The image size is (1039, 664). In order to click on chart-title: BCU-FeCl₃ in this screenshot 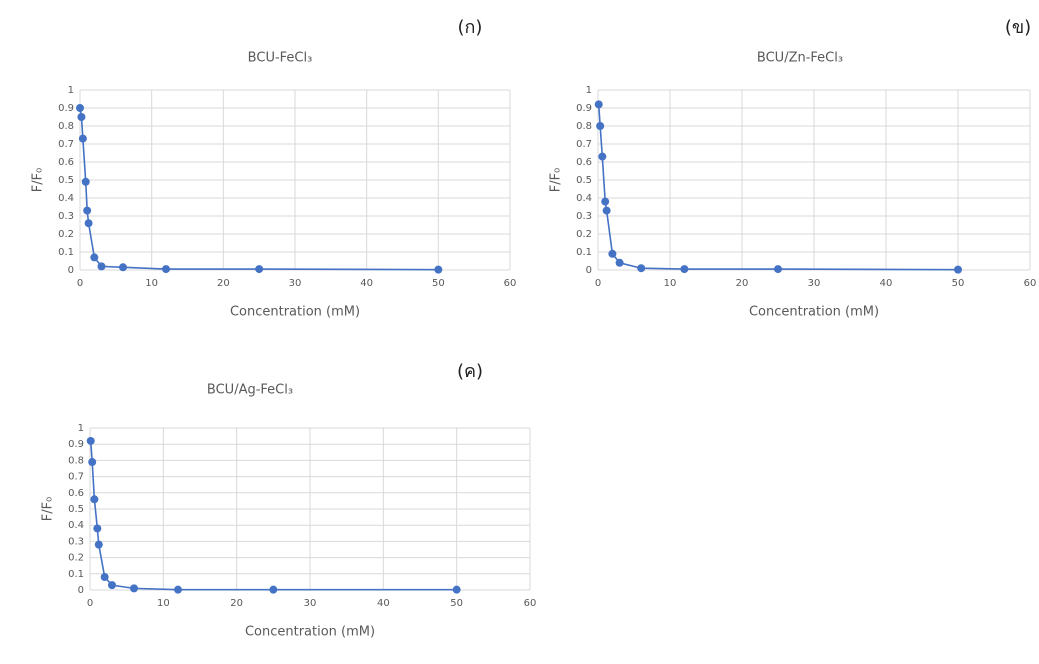, I will do `click(280, 58)`.